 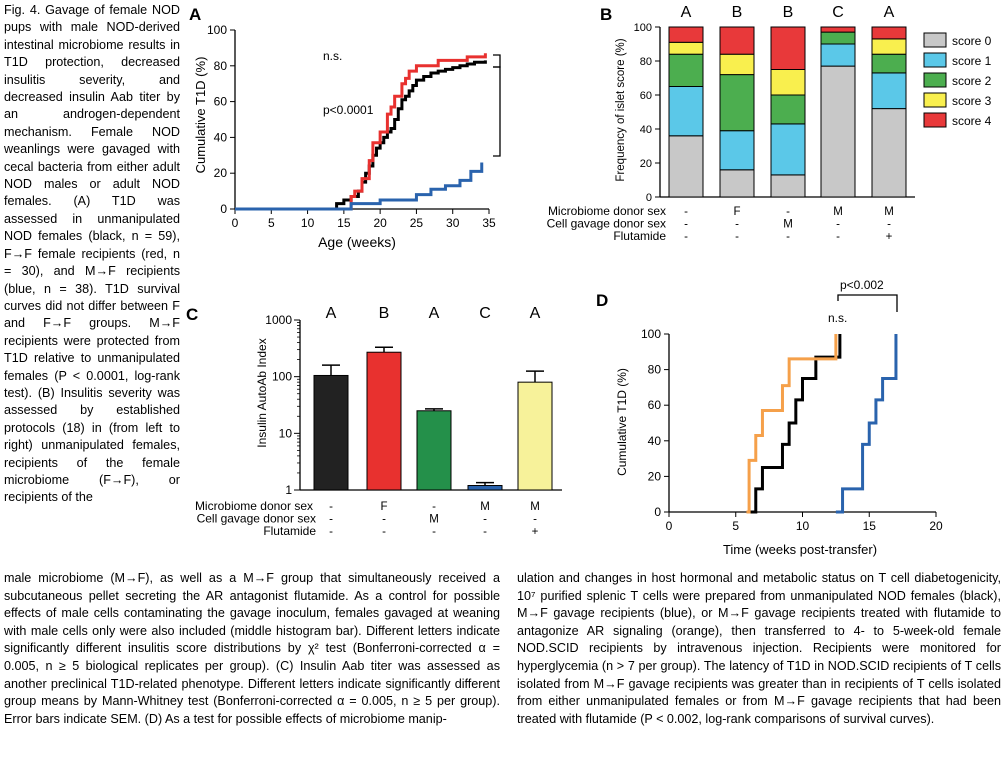 I want to click on panel-a-xtick-label: 0, so click(x=235, y=223).